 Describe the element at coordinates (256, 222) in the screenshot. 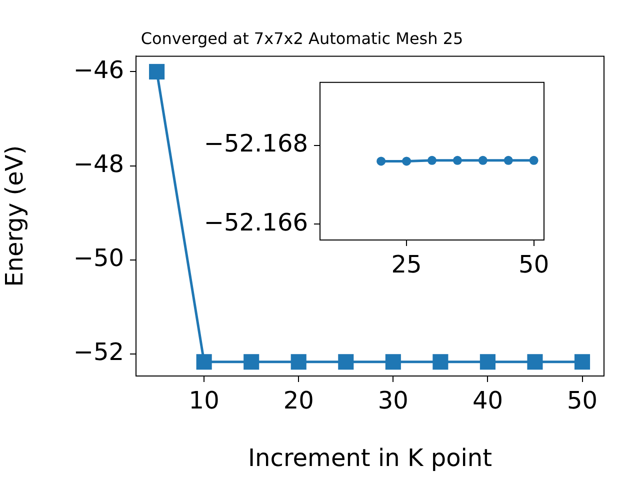

I see `y-tick-label: −52.166` at that location.